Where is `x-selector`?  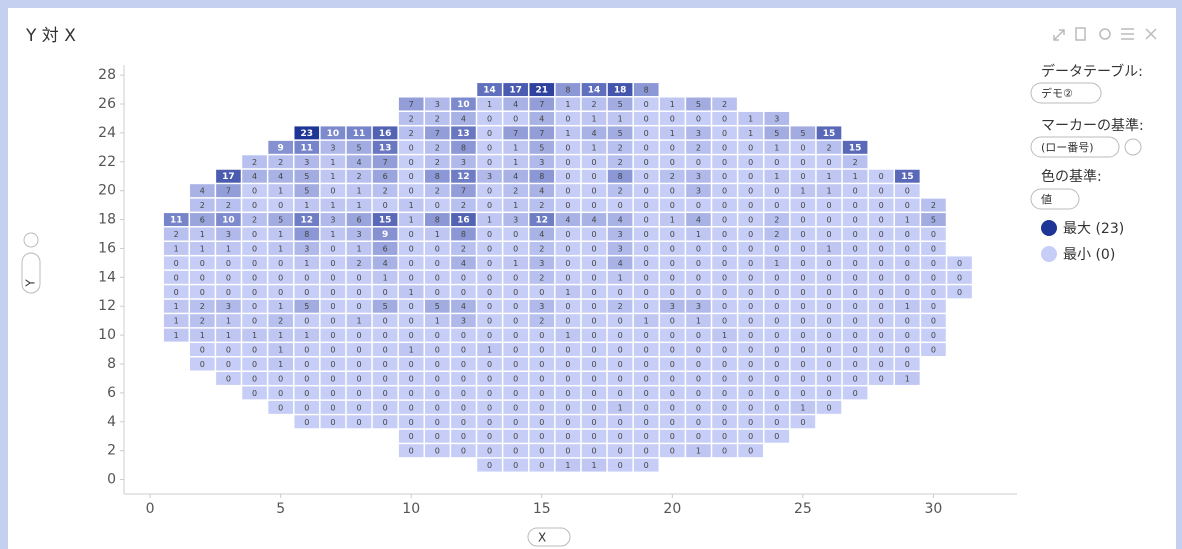 x-selector is located at coordinates (549, 537).